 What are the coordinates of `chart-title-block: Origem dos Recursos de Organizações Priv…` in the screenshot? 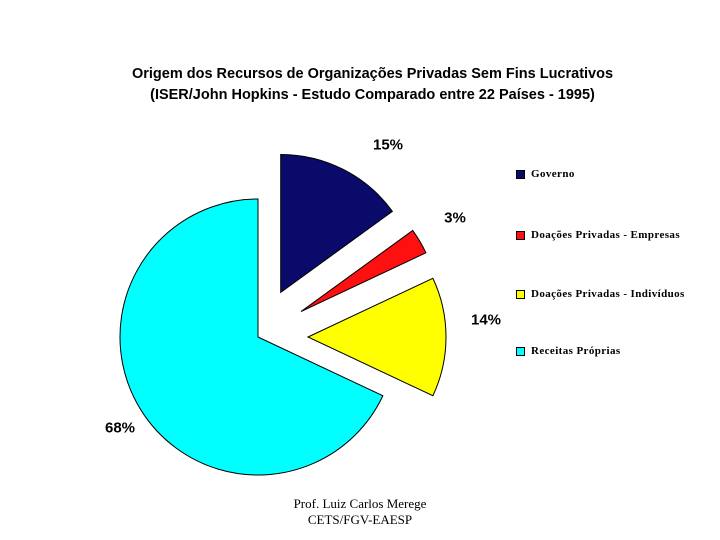 It's located at (360, 85).